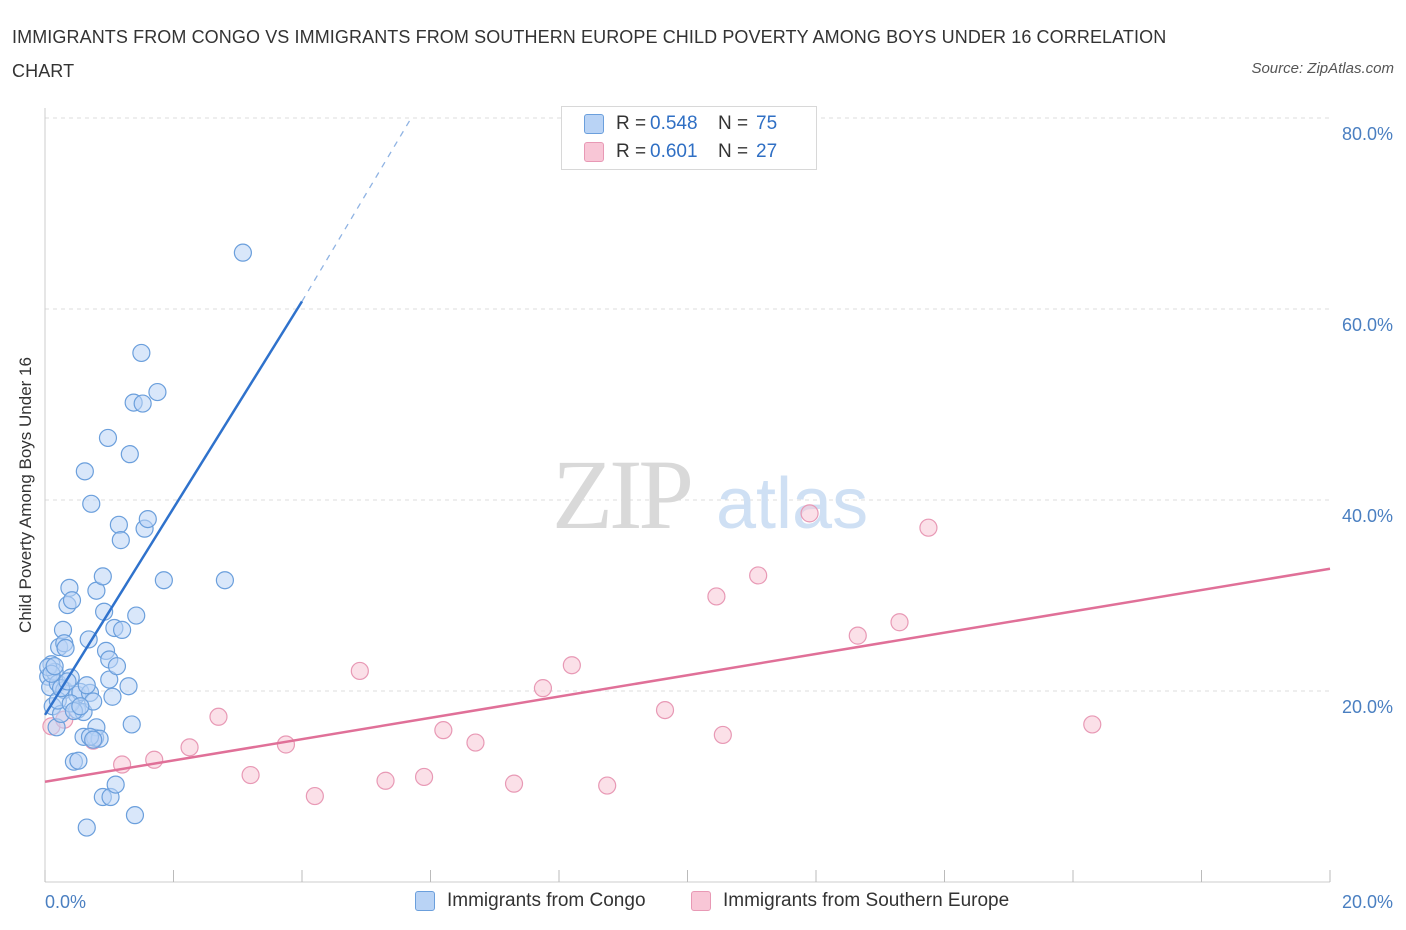  What do you see at coordinates (674, 151) in the screenshot?
I see `r-value: 0.601` at bounding box center [674, 151].